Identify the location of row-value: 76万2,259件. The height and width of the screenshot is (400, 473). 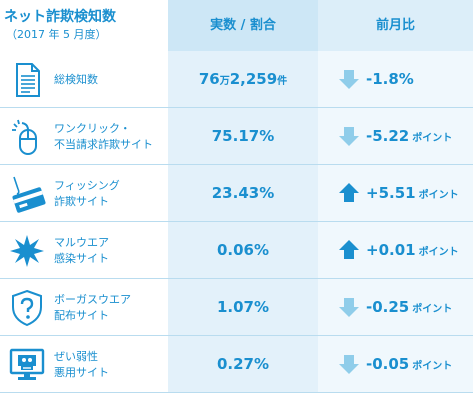
(243, 79).